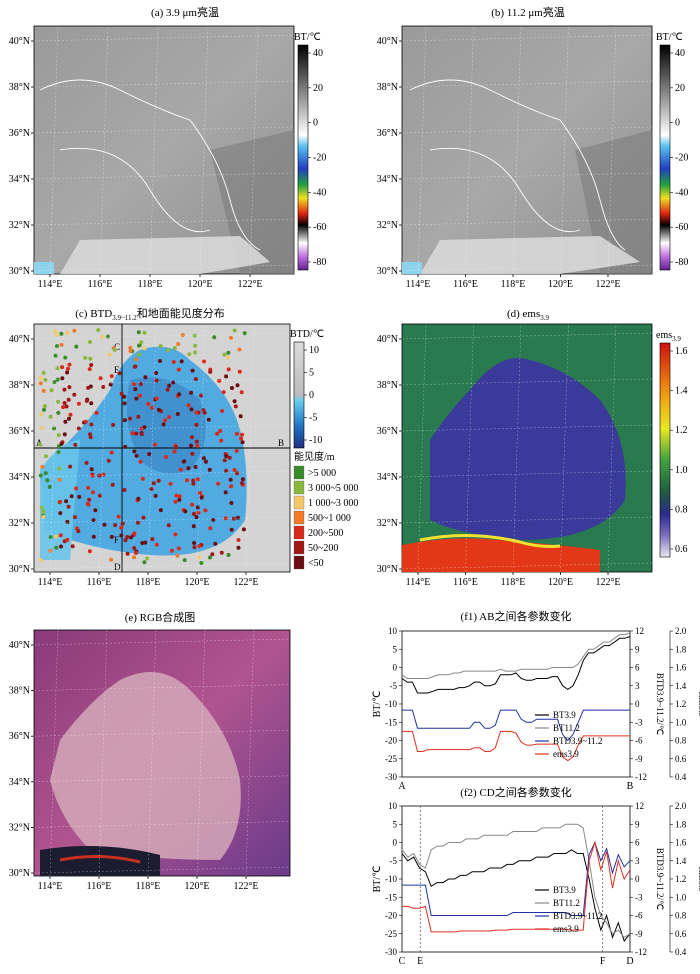  I want to click on cbar-tick-label: 0, so click(315, 123).